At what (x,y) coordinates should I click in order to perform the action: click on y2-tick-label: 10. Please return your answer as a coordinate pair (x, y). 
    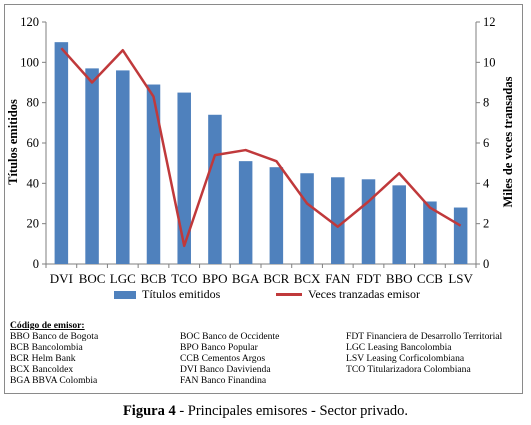
    Looking at the image, I should click on (489, 62).